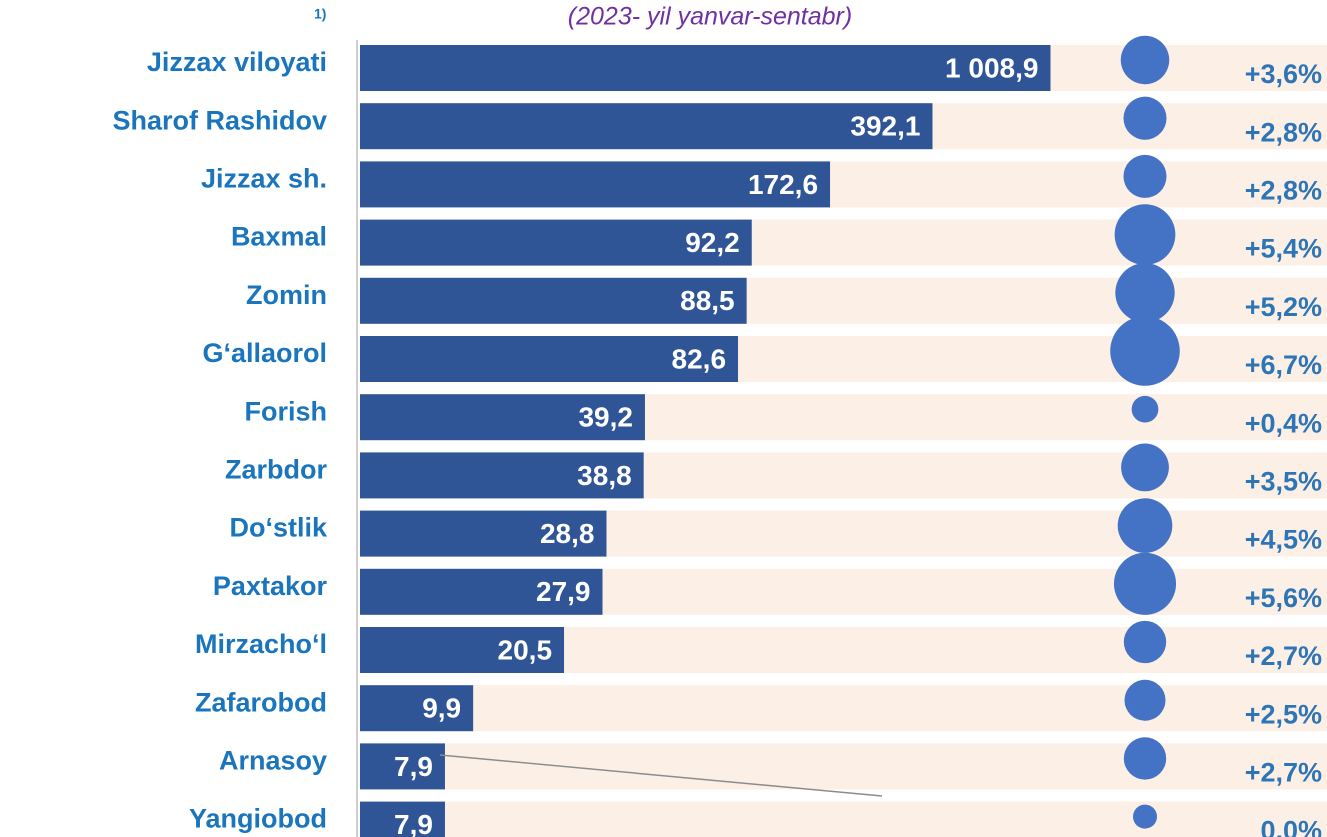 This screenshot has height=837, width=1327. I want to click on growth-label: +3,5%, so click(1283, 482).